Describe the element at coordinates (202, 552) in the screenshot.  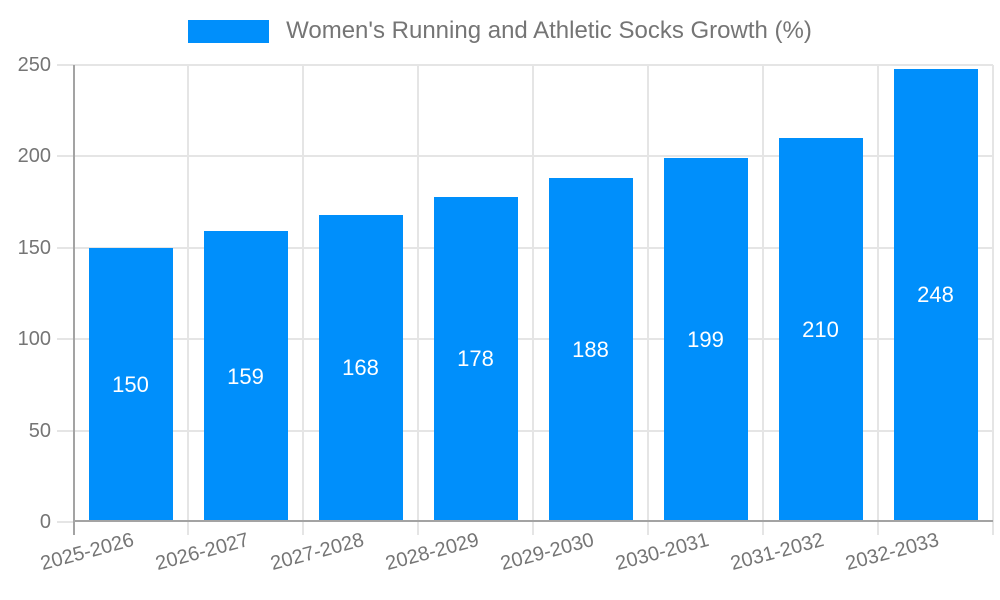
I see `x-axis-label: 2026-2027` at that location.